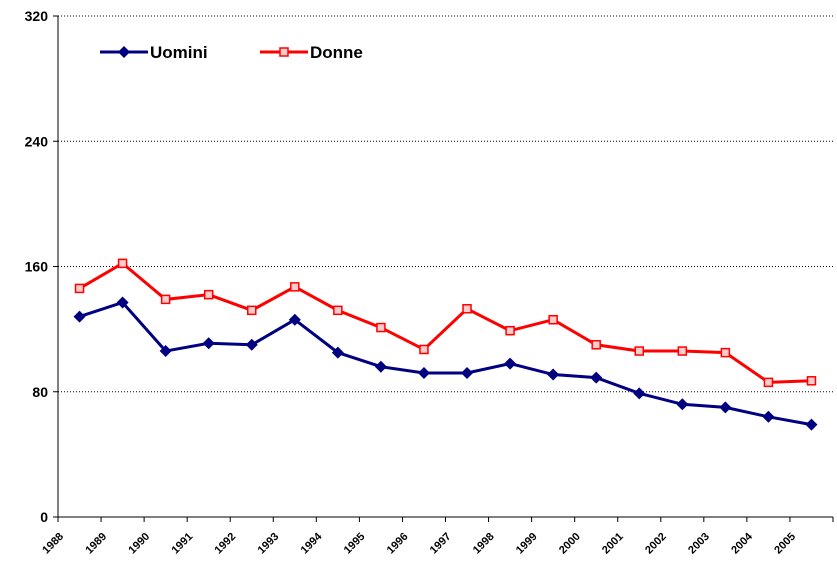  I want to click on y-tick-label: 160, so click(37, 267).